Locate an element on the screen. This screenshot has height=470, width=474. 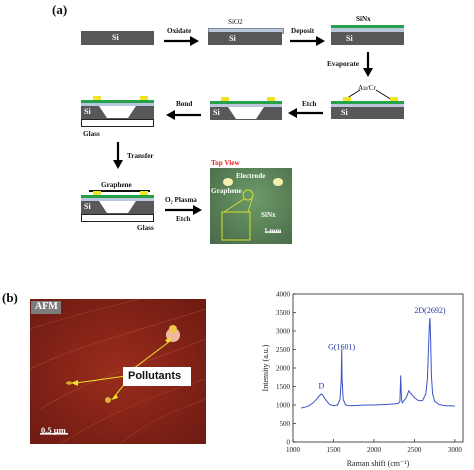
peak-annotation: 2D(2692) is located at coordinates (429, 310).